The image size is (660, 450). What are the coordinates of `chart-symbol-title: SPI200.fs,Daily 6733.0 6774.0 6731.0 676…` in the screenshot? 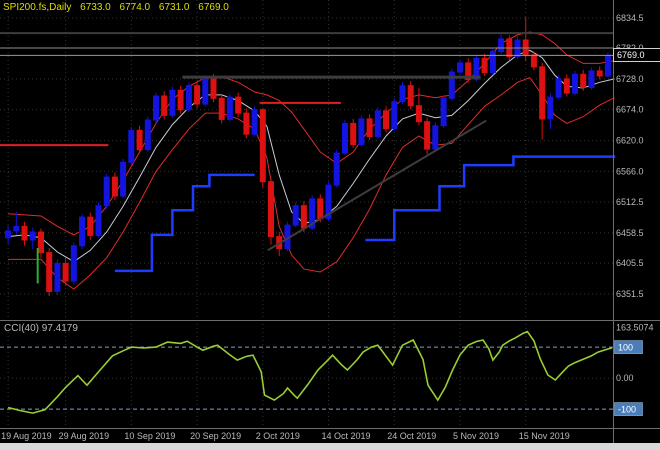 It's located at (116, 7).